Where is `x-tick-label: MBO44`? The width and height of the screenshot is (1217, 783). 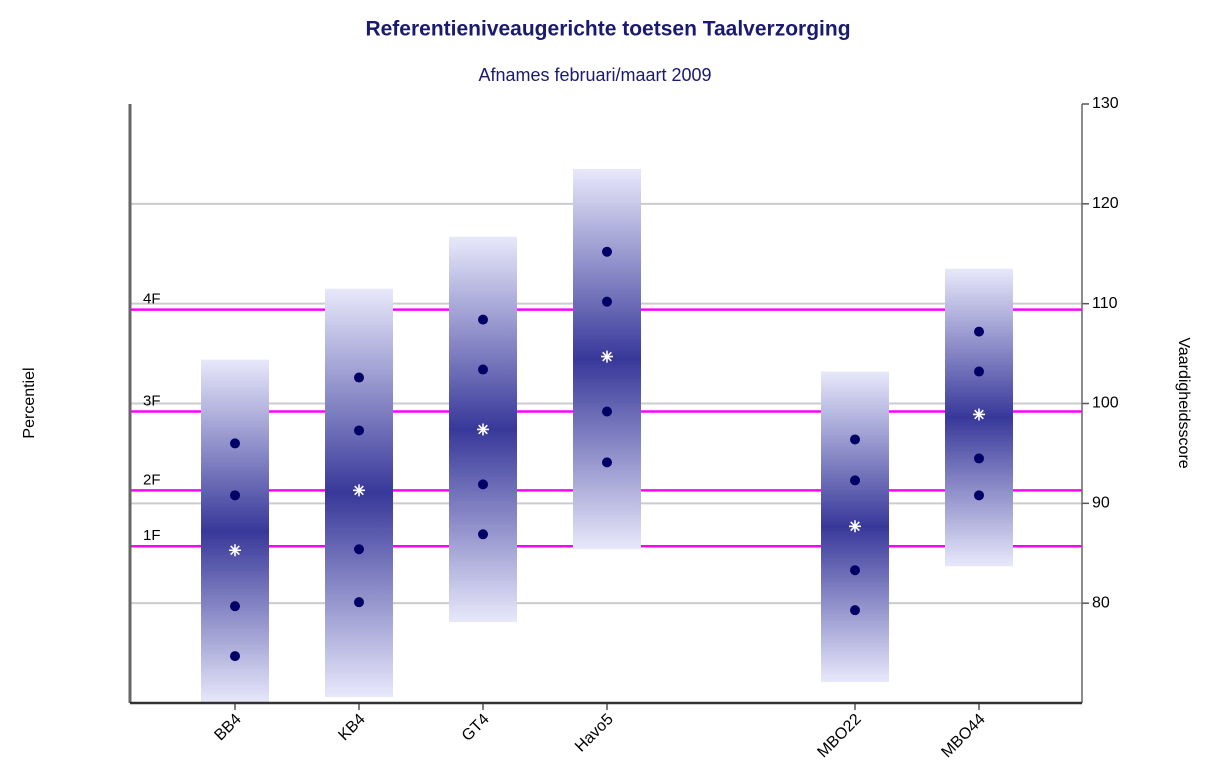 x-tick-label: MBO44 is located at coordinates (963, 736).